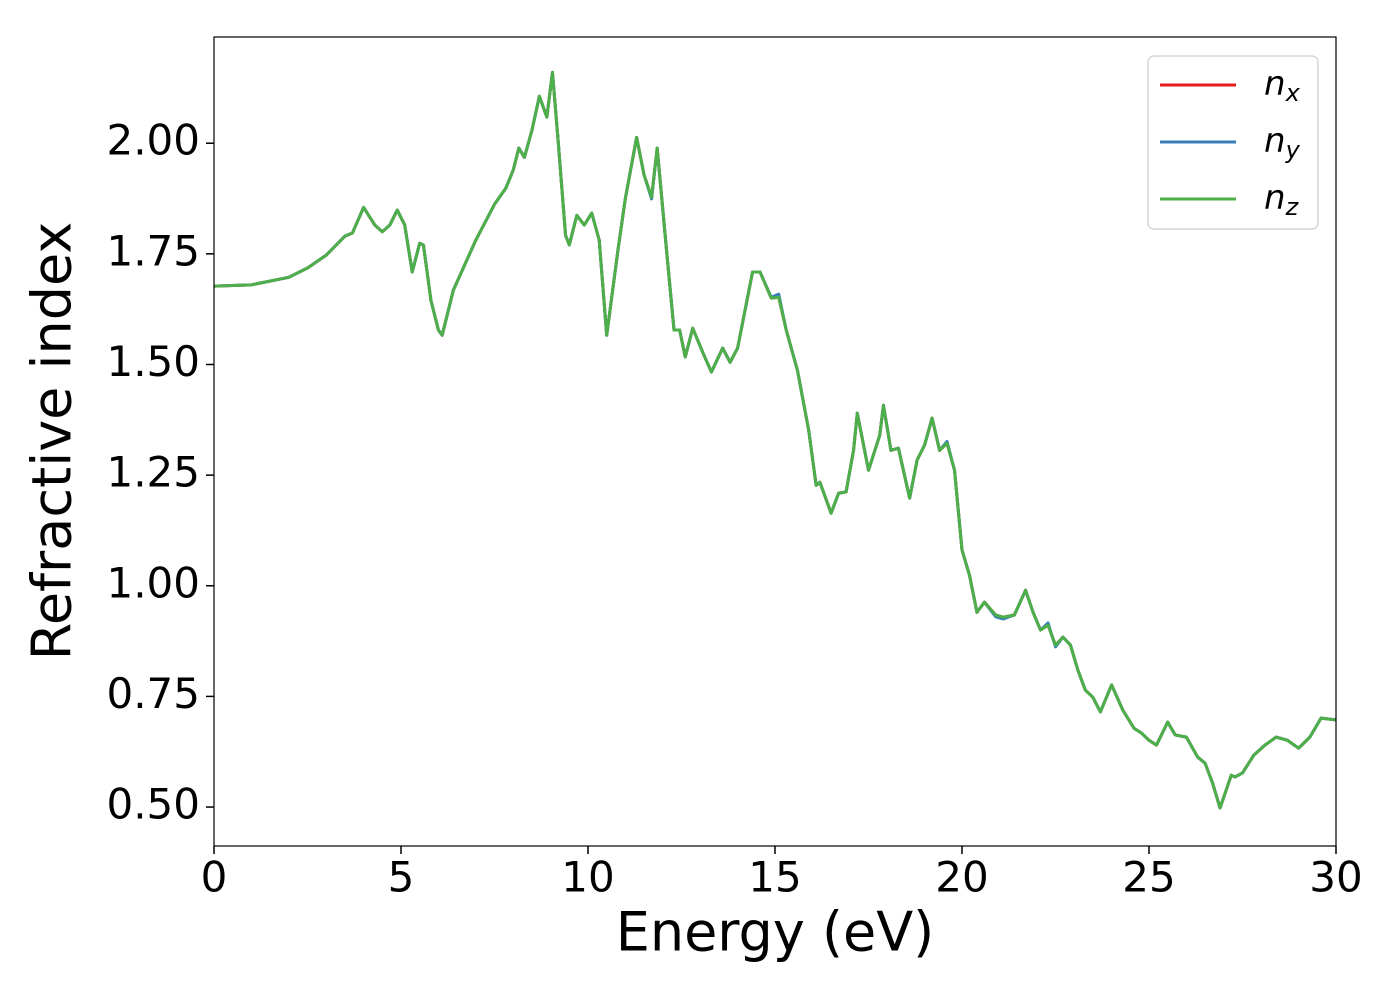  What do you see at coordinates (153, 361) in the screenshot?
I see `y-tick-label: 1.50` at bounding box center [153, 361].